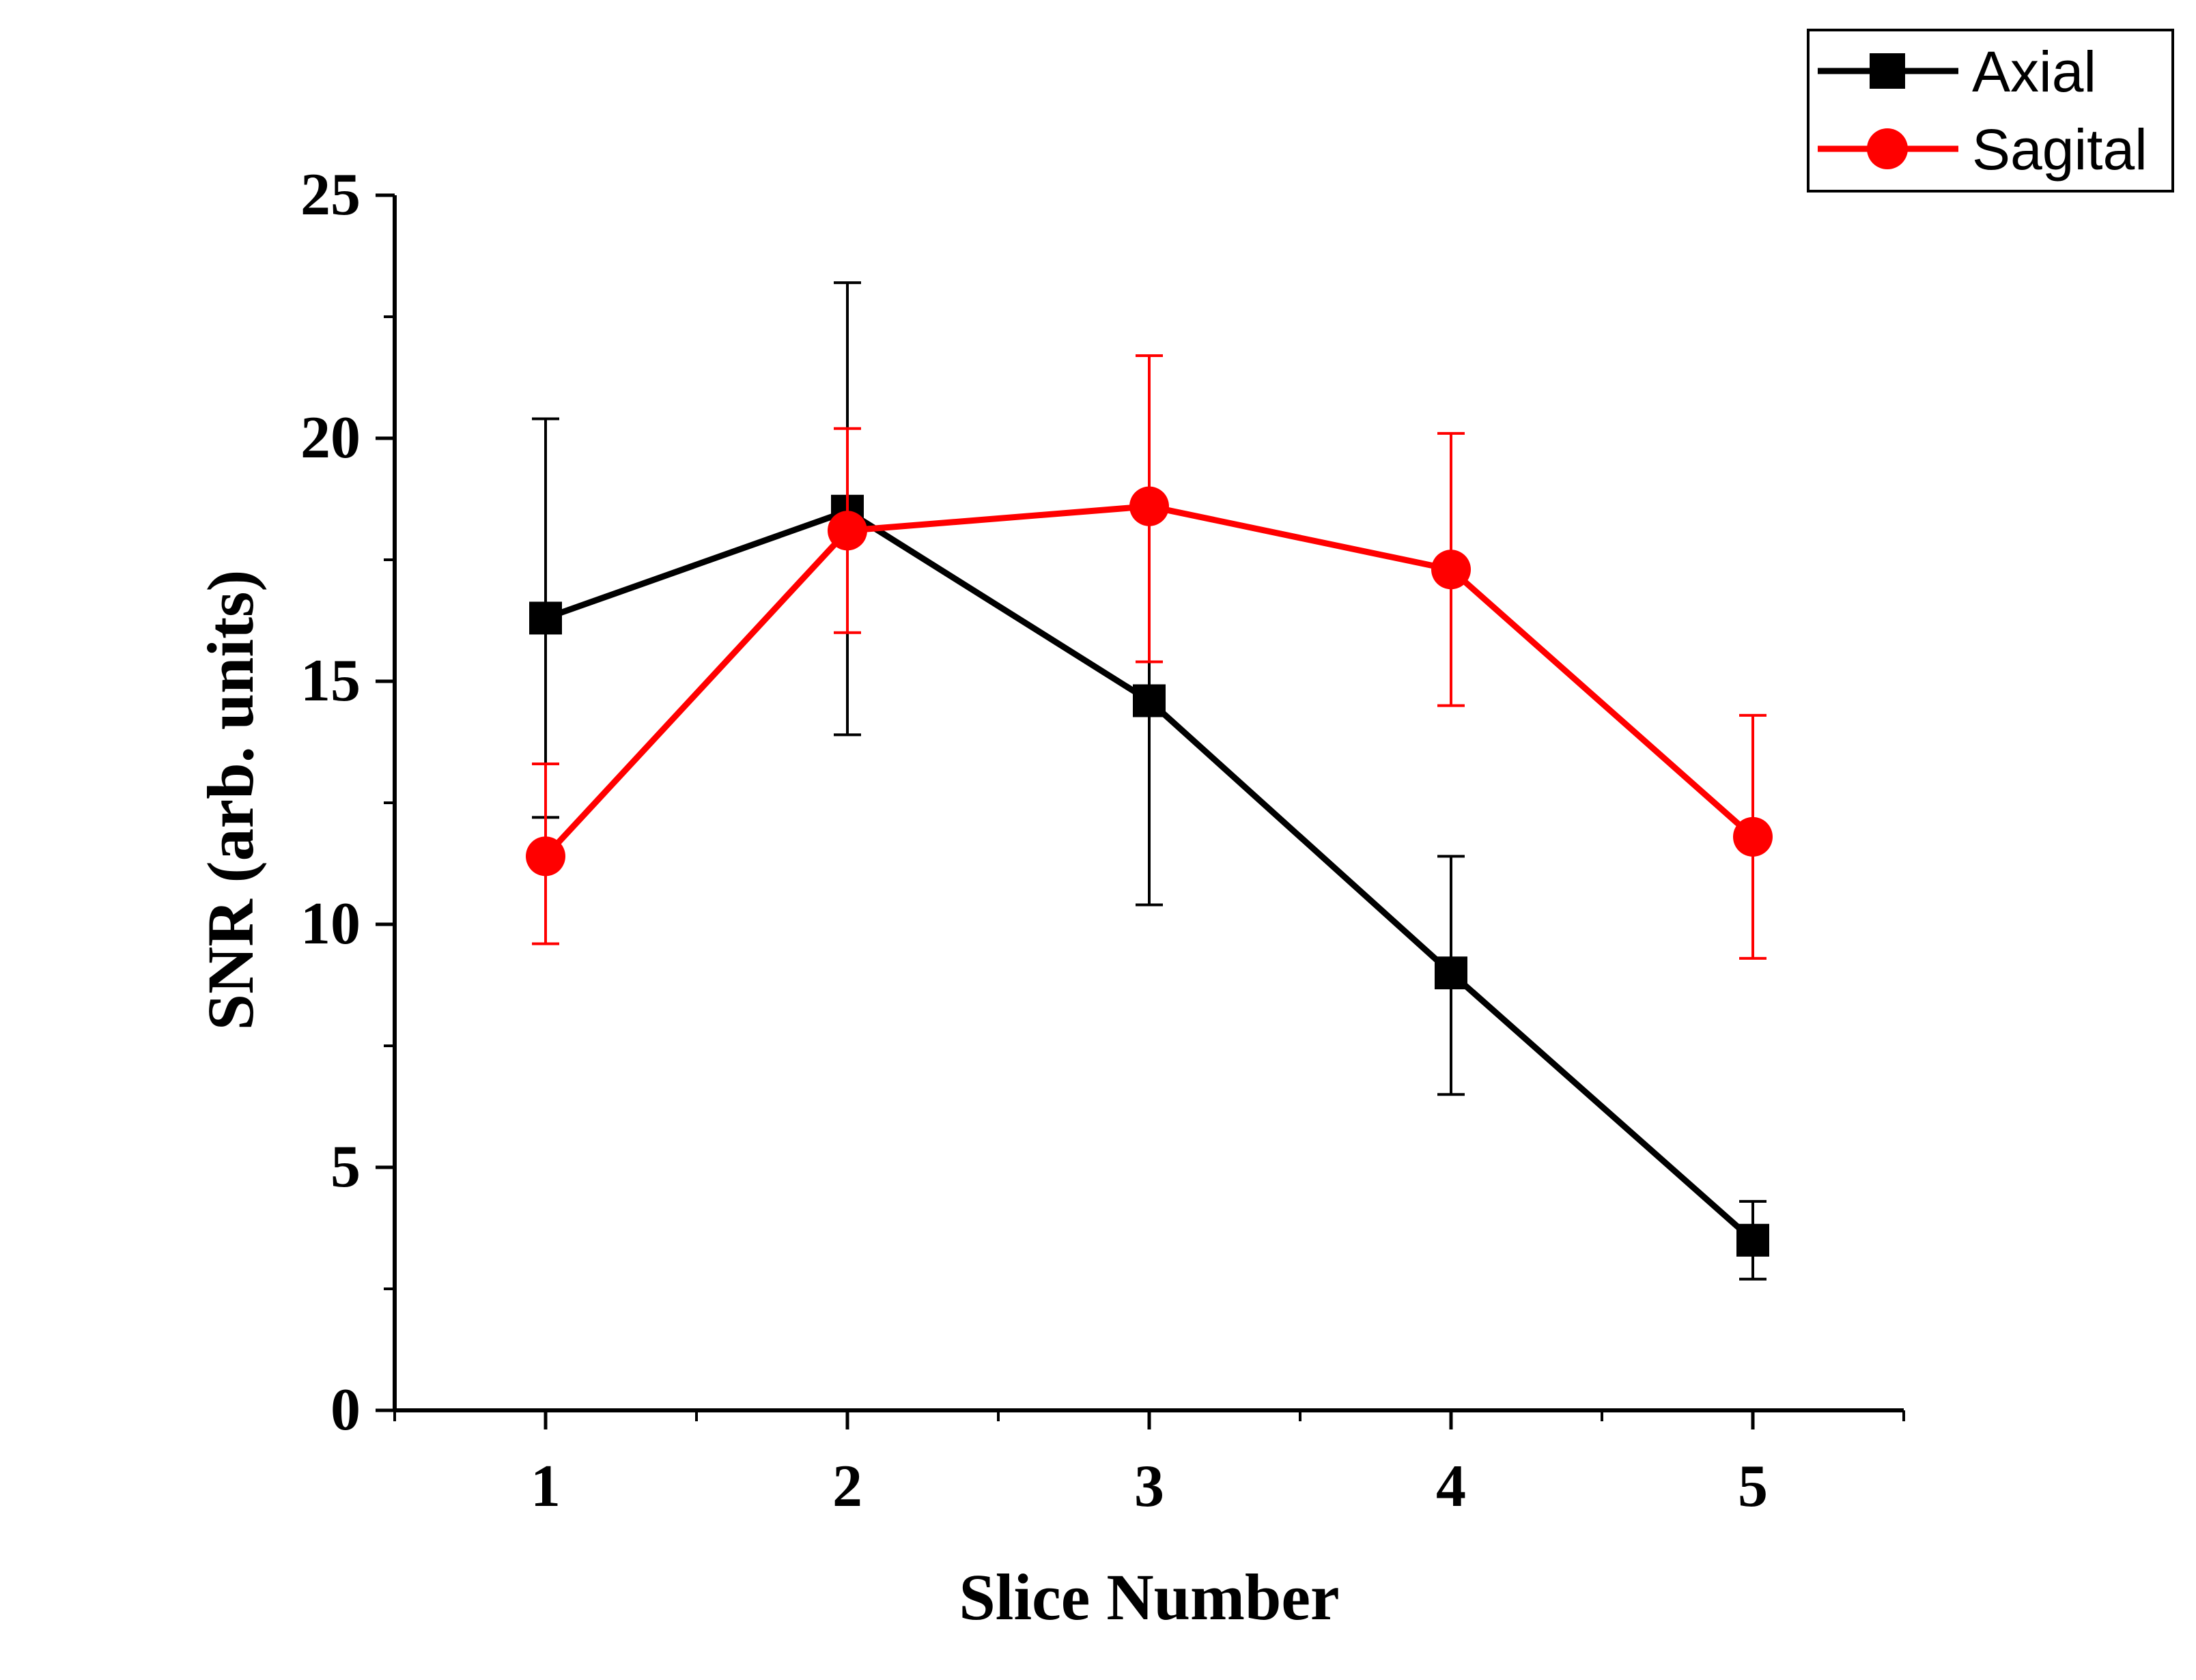  Describe the element at coordinates (331, 924) in the screenshot. I see `y-tick-label: 10` at that location.